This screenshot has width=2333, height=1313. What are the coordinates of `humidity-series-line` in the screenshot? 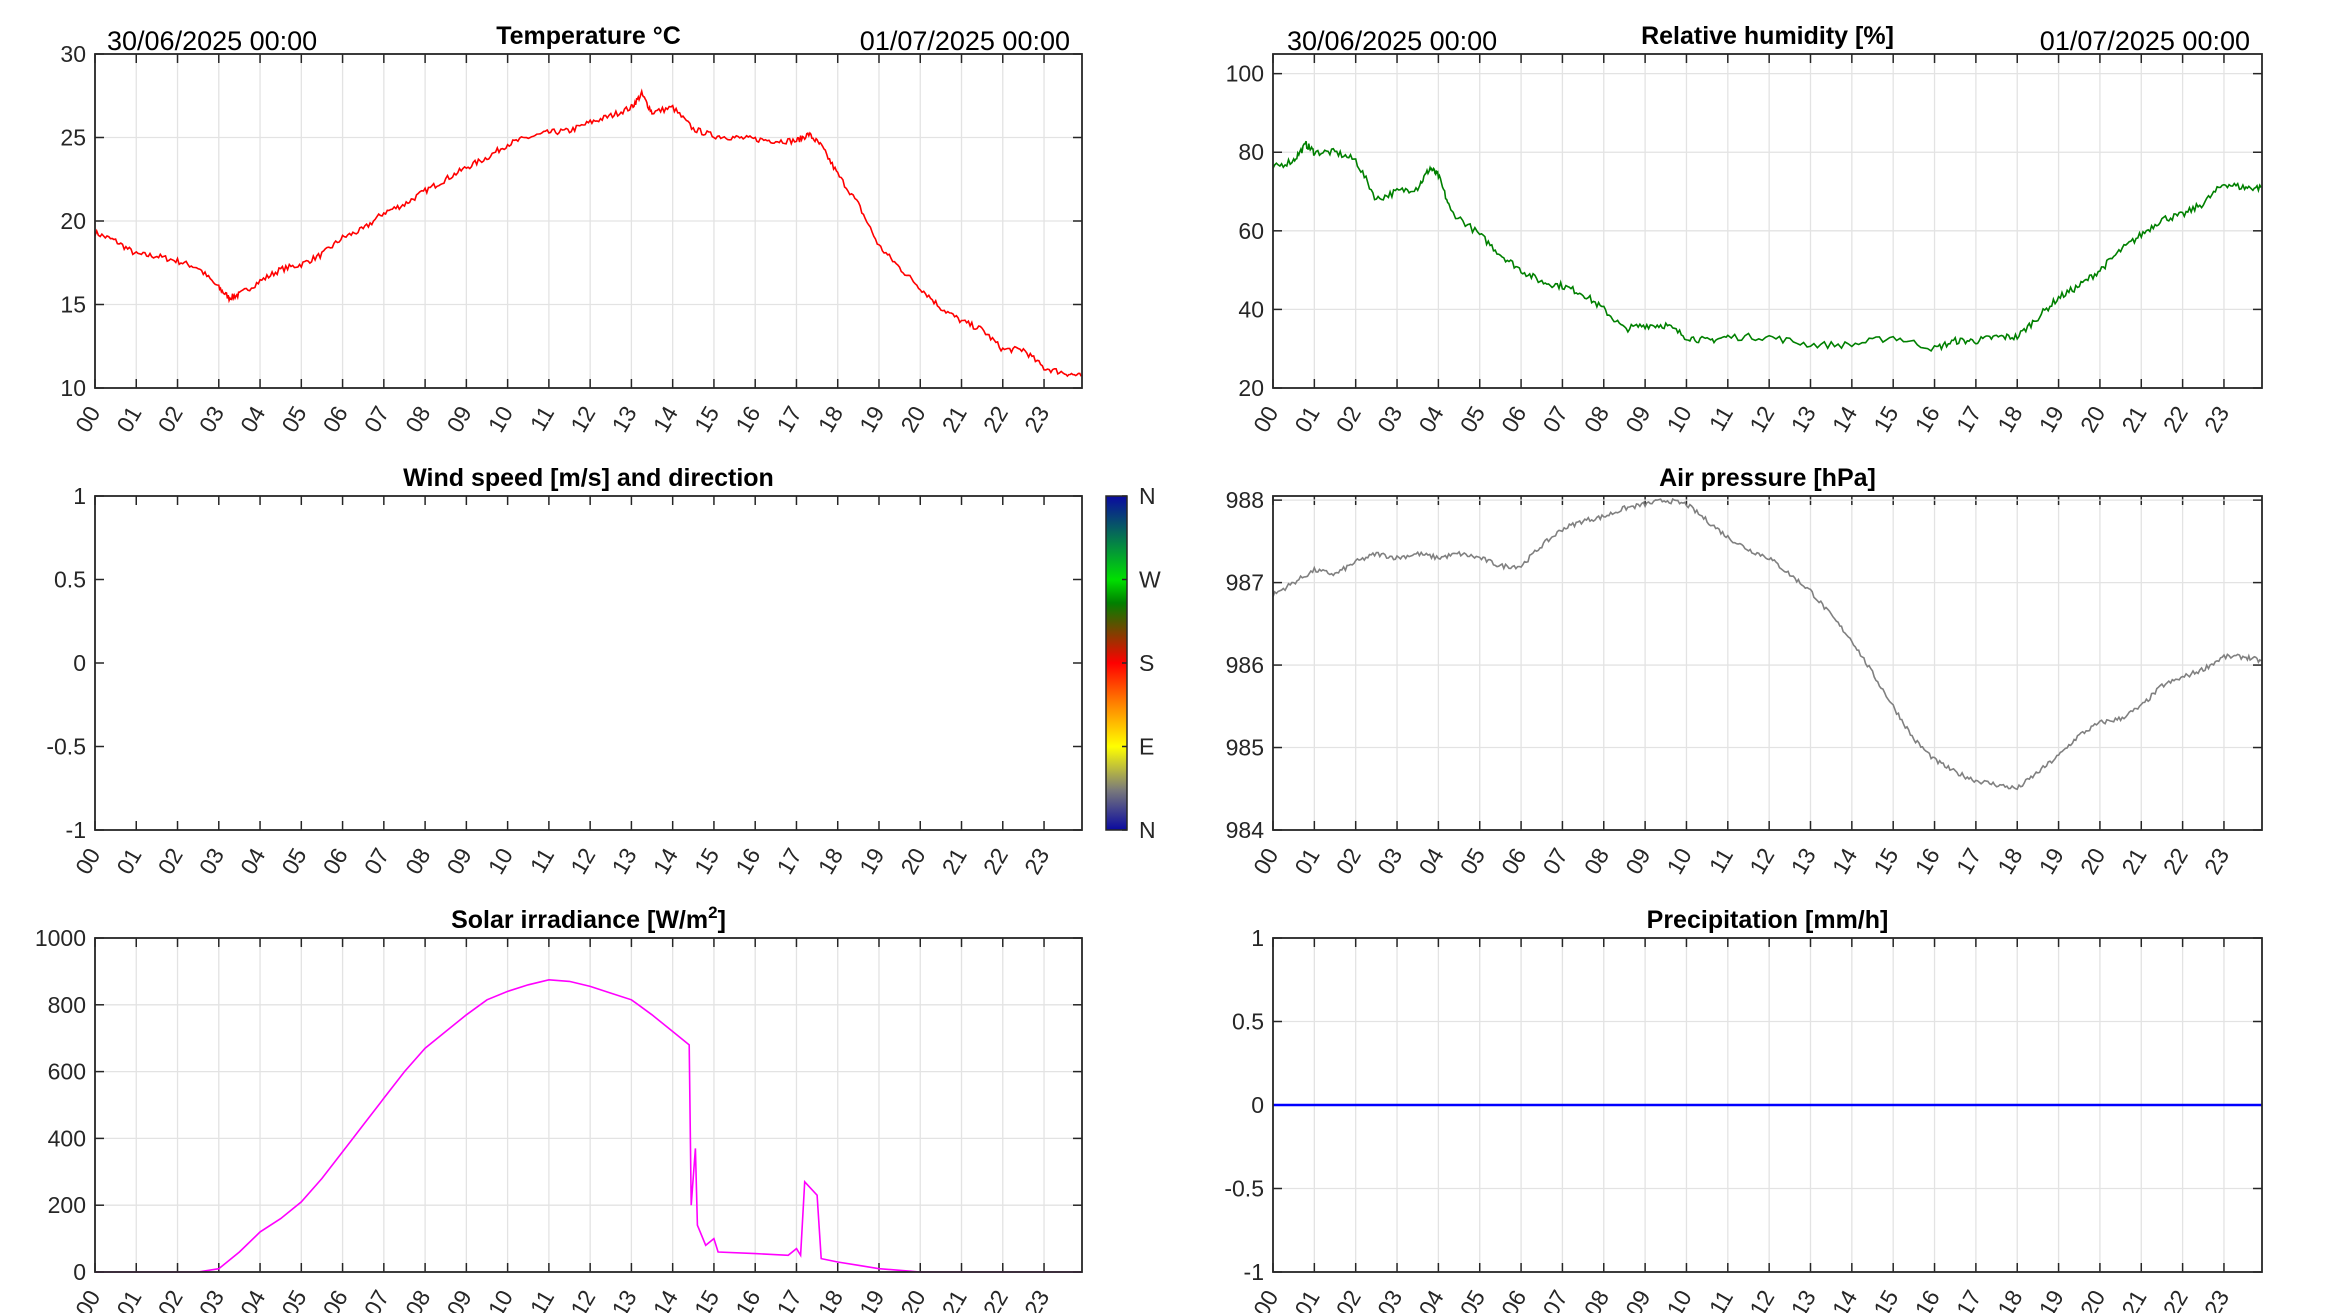 It's located at (1767, 246).